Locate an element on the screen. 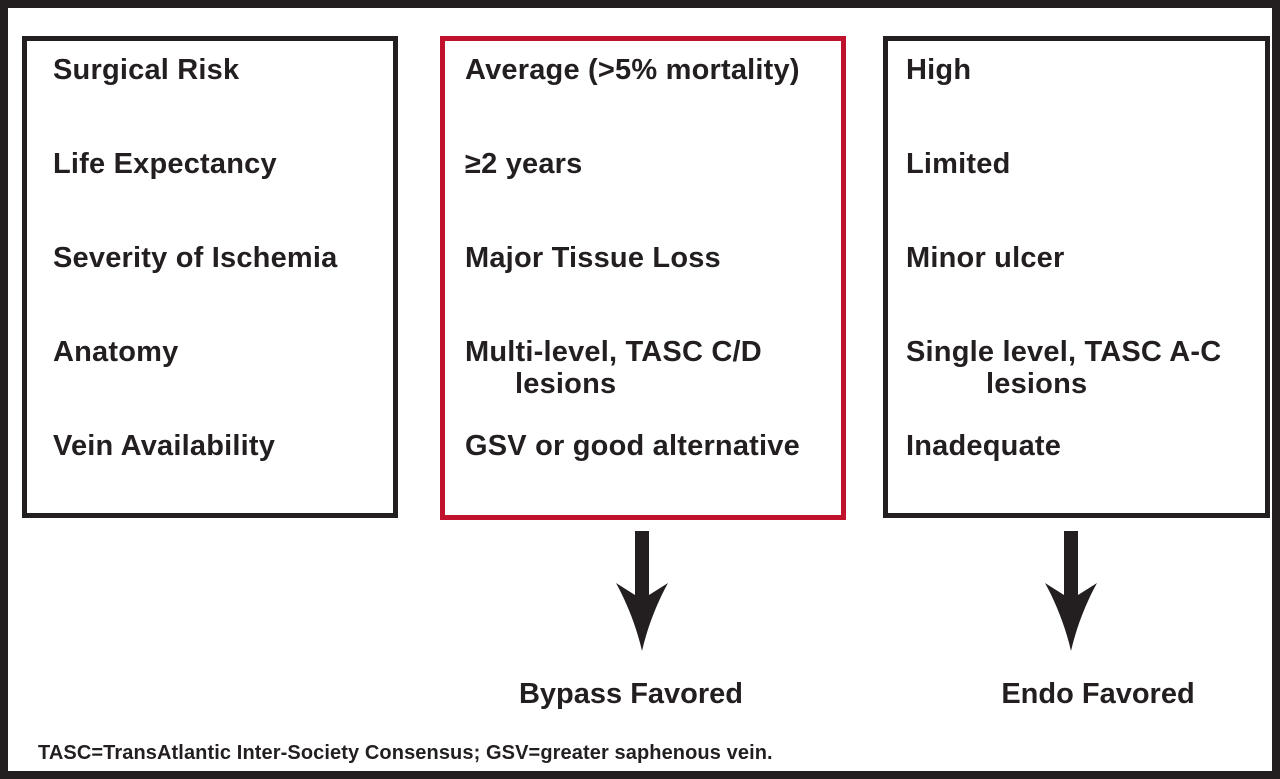  endo-criteria-row: Single level, TASC A-C lesions is located at coordinates (1063, 368).